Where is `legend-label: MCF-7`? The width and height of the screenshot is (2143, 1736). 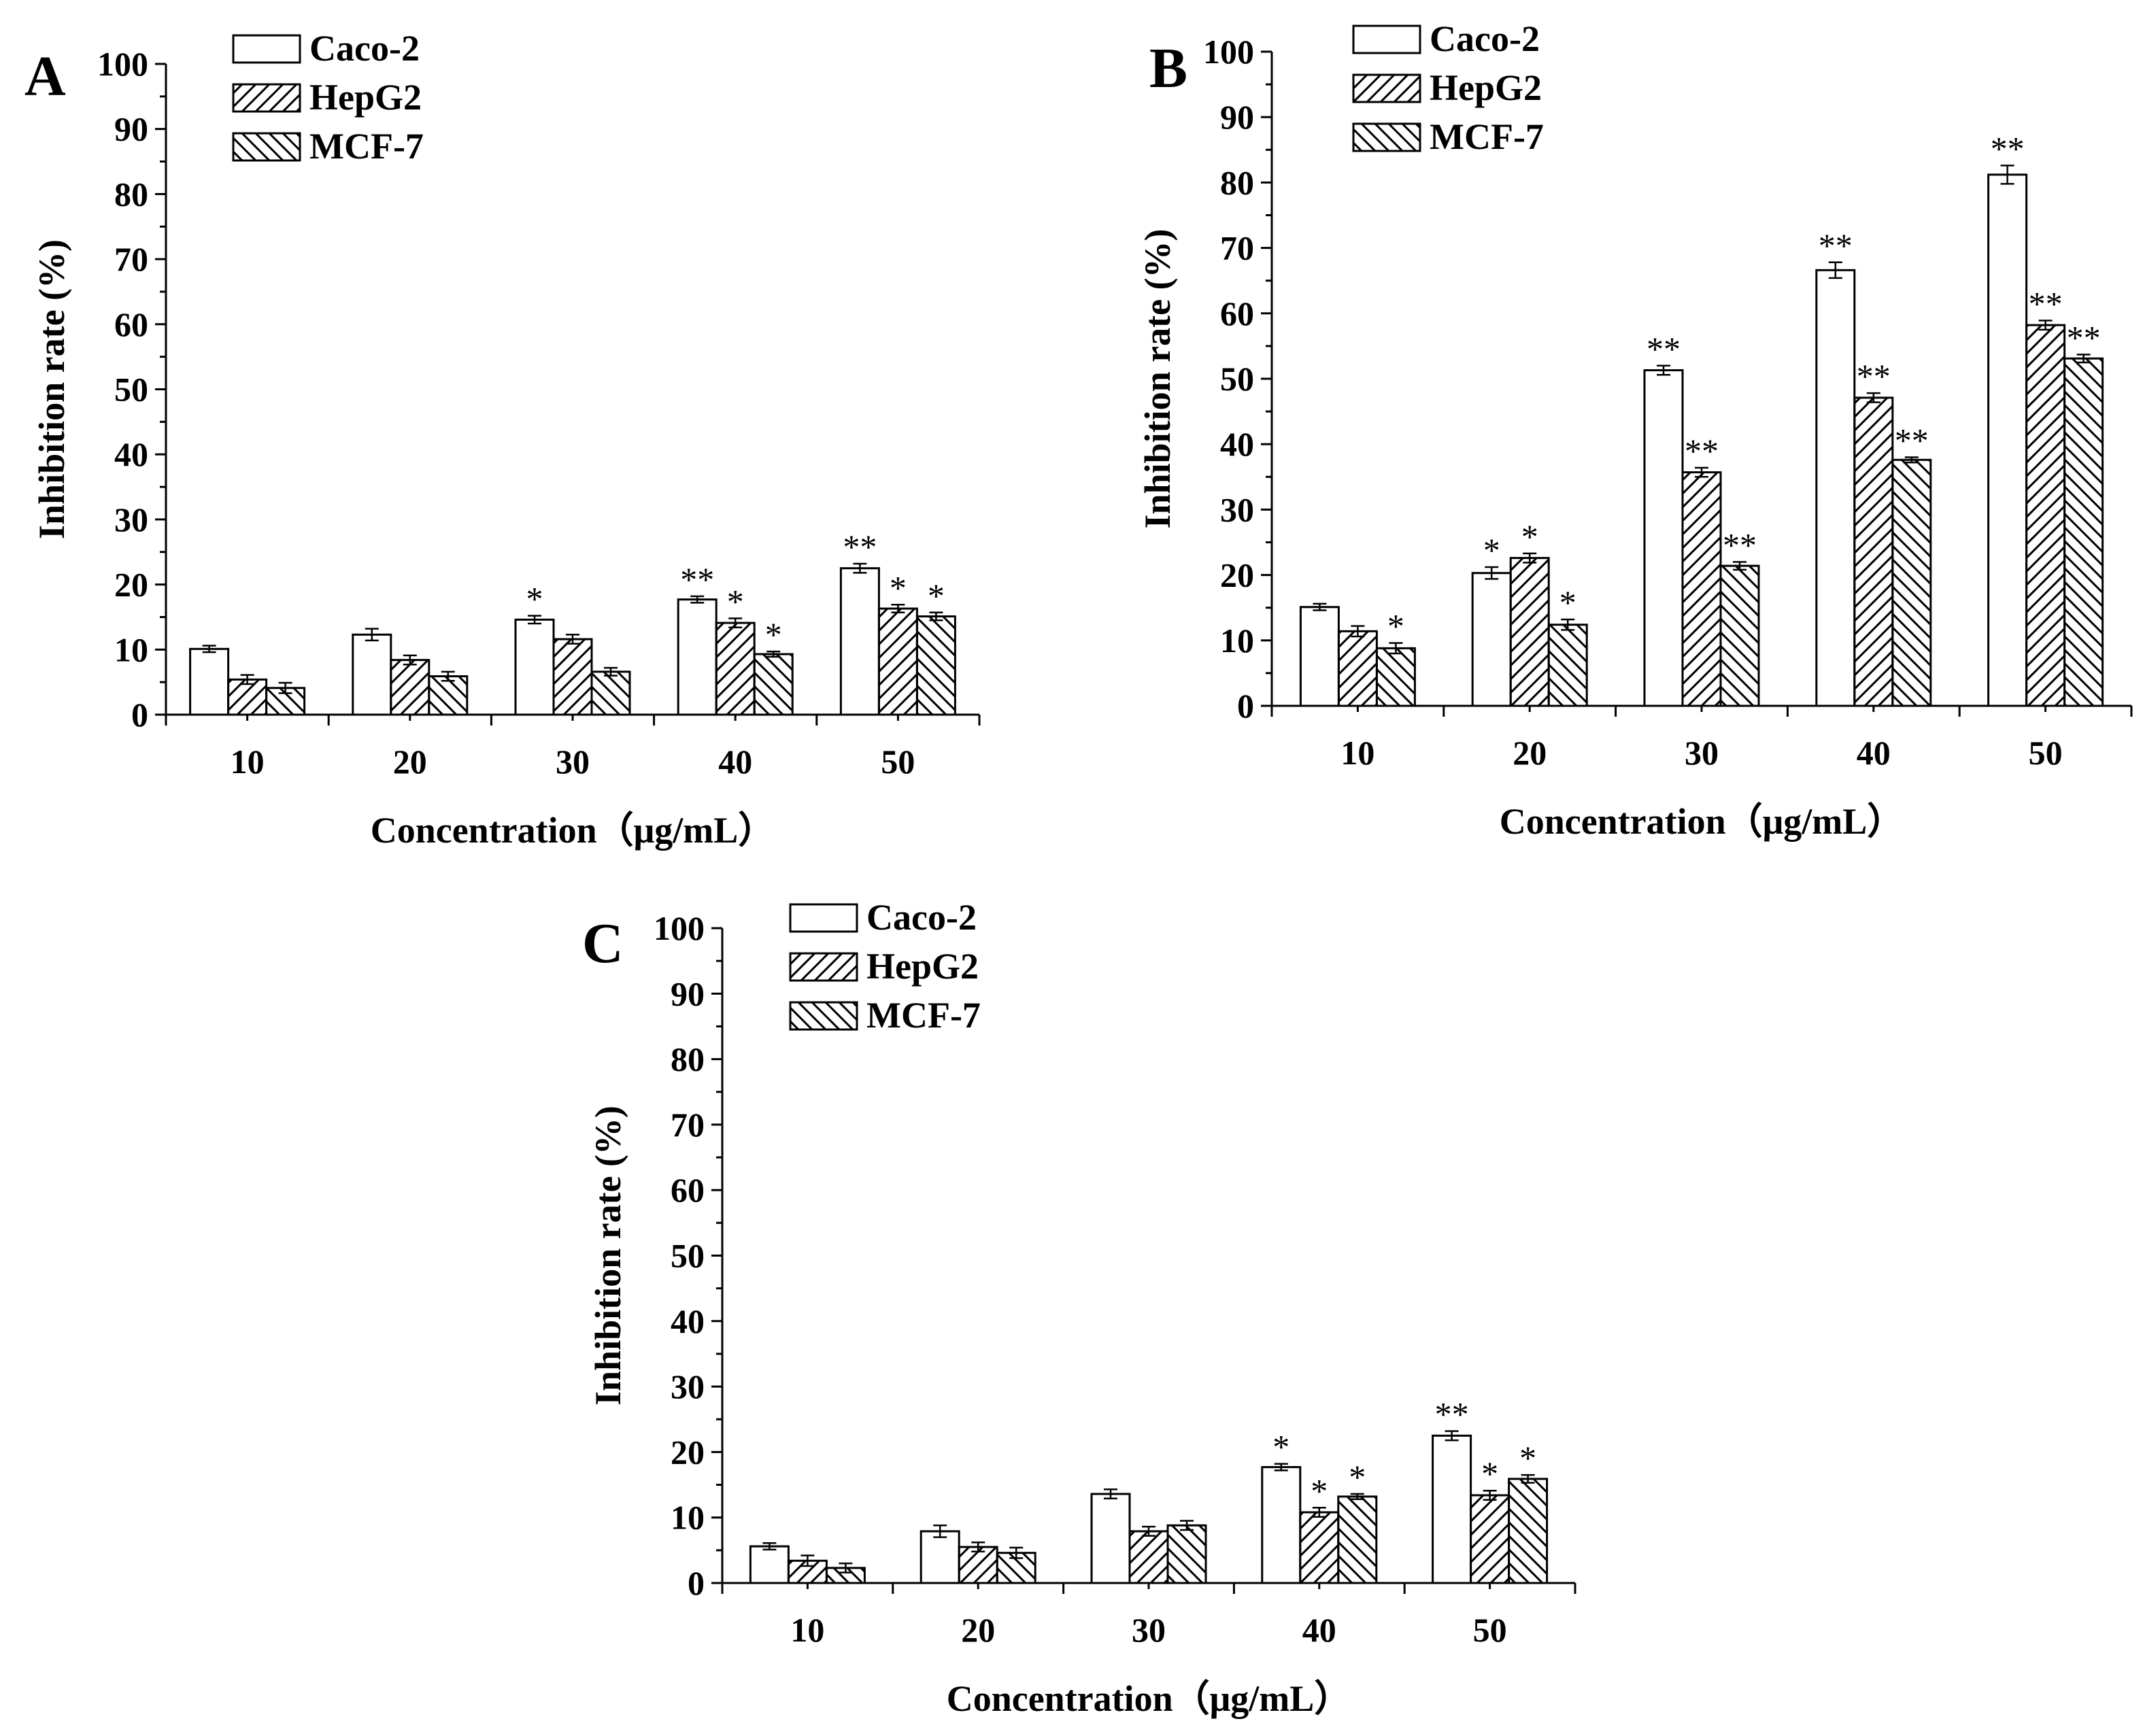
legend-label: MCF-7 is located at coordinates (923, 1015).